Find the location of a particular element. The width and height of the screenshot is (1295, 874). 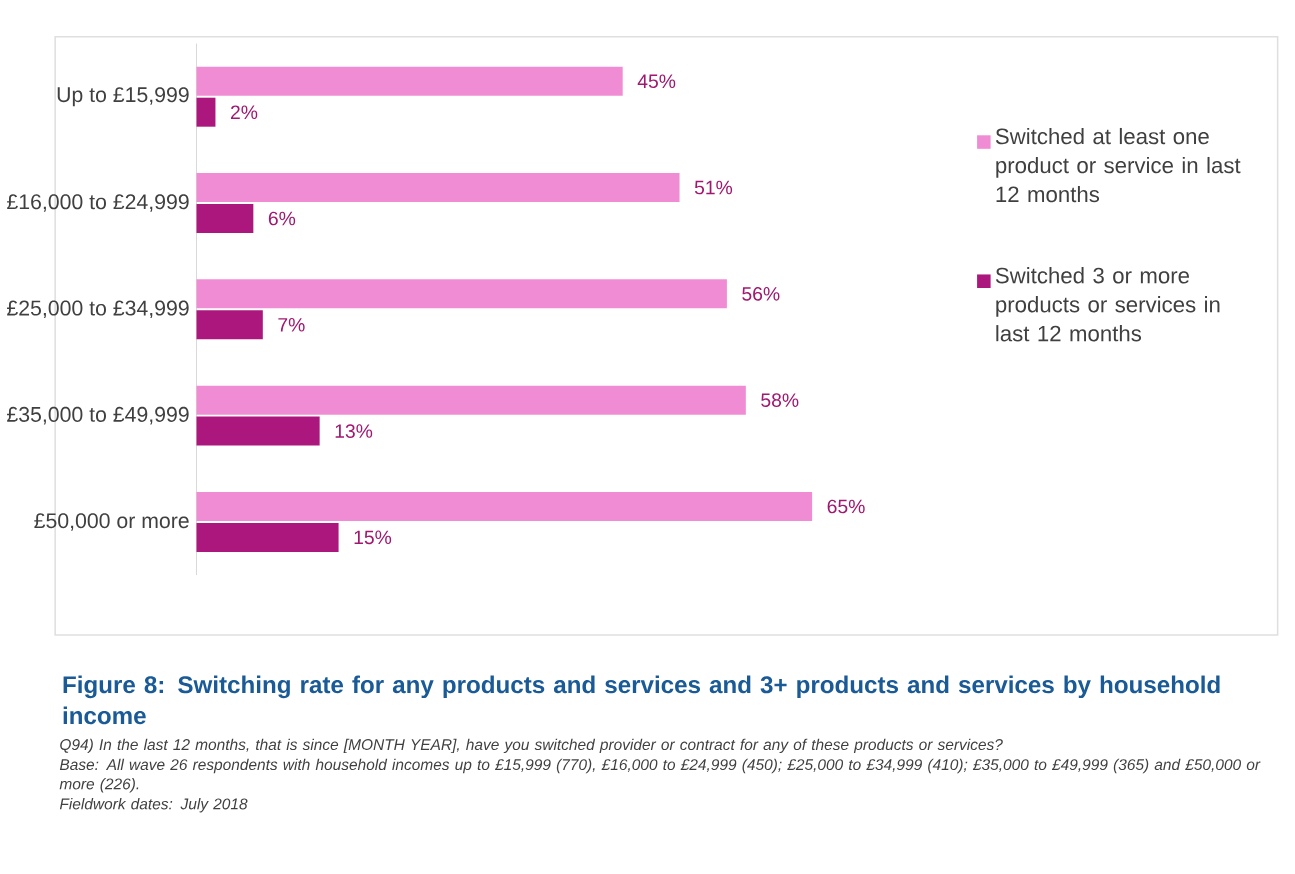

data-label: 45% is located at coordinates (656, 81).